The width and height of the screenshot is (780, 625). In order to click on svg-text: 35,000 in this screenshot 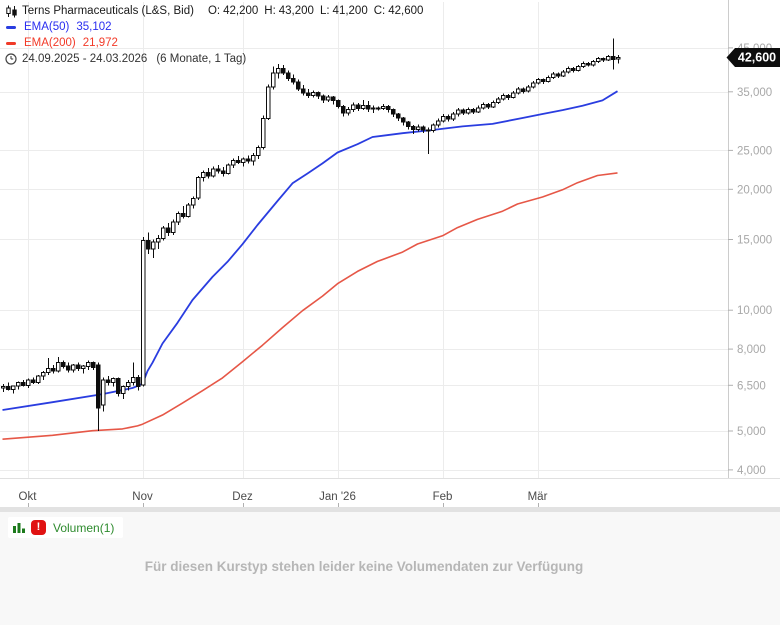, I will do `click(754, 93)`.